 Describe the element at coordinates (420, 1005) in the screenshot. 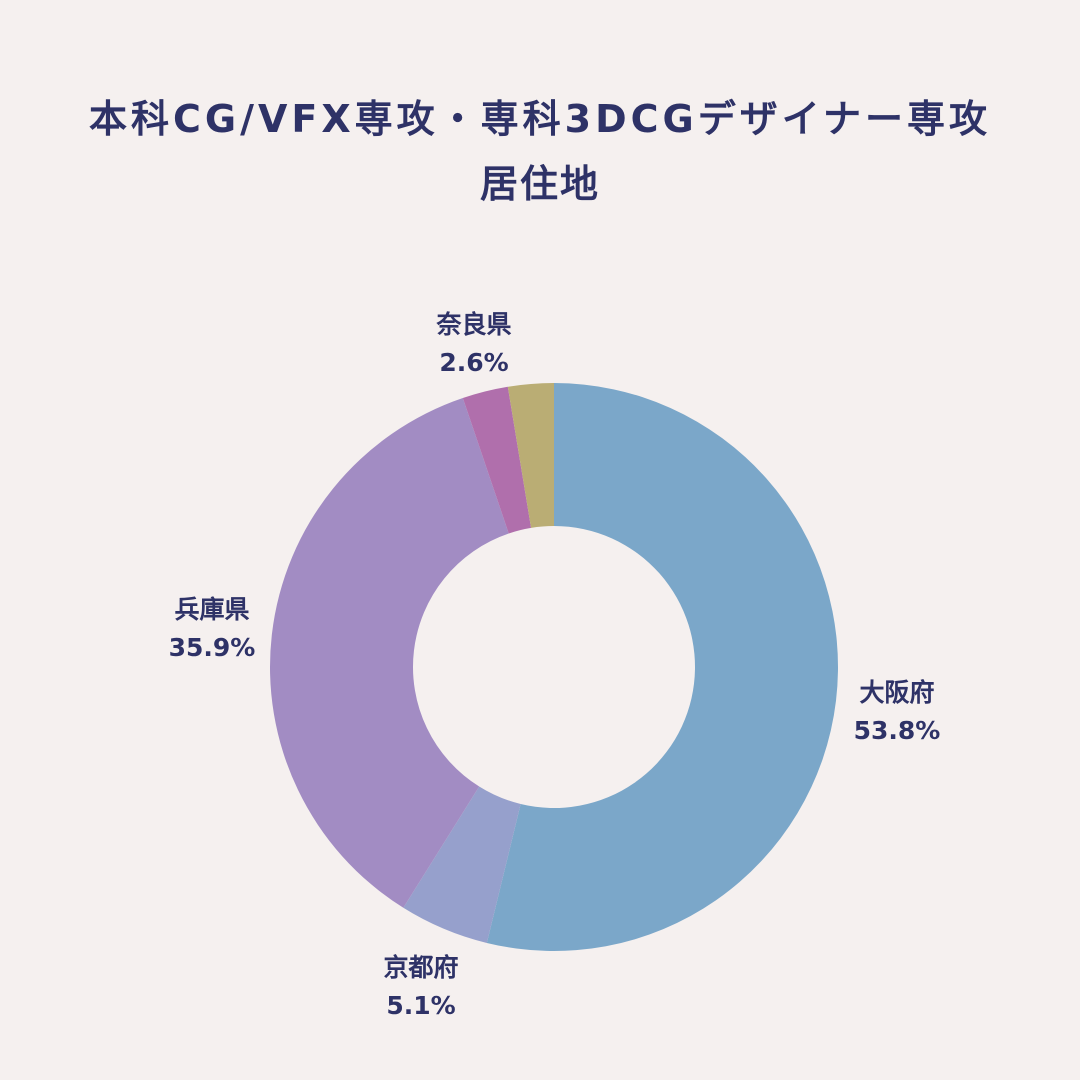

I see `slice-value-label-1: 5.1%` at that location.